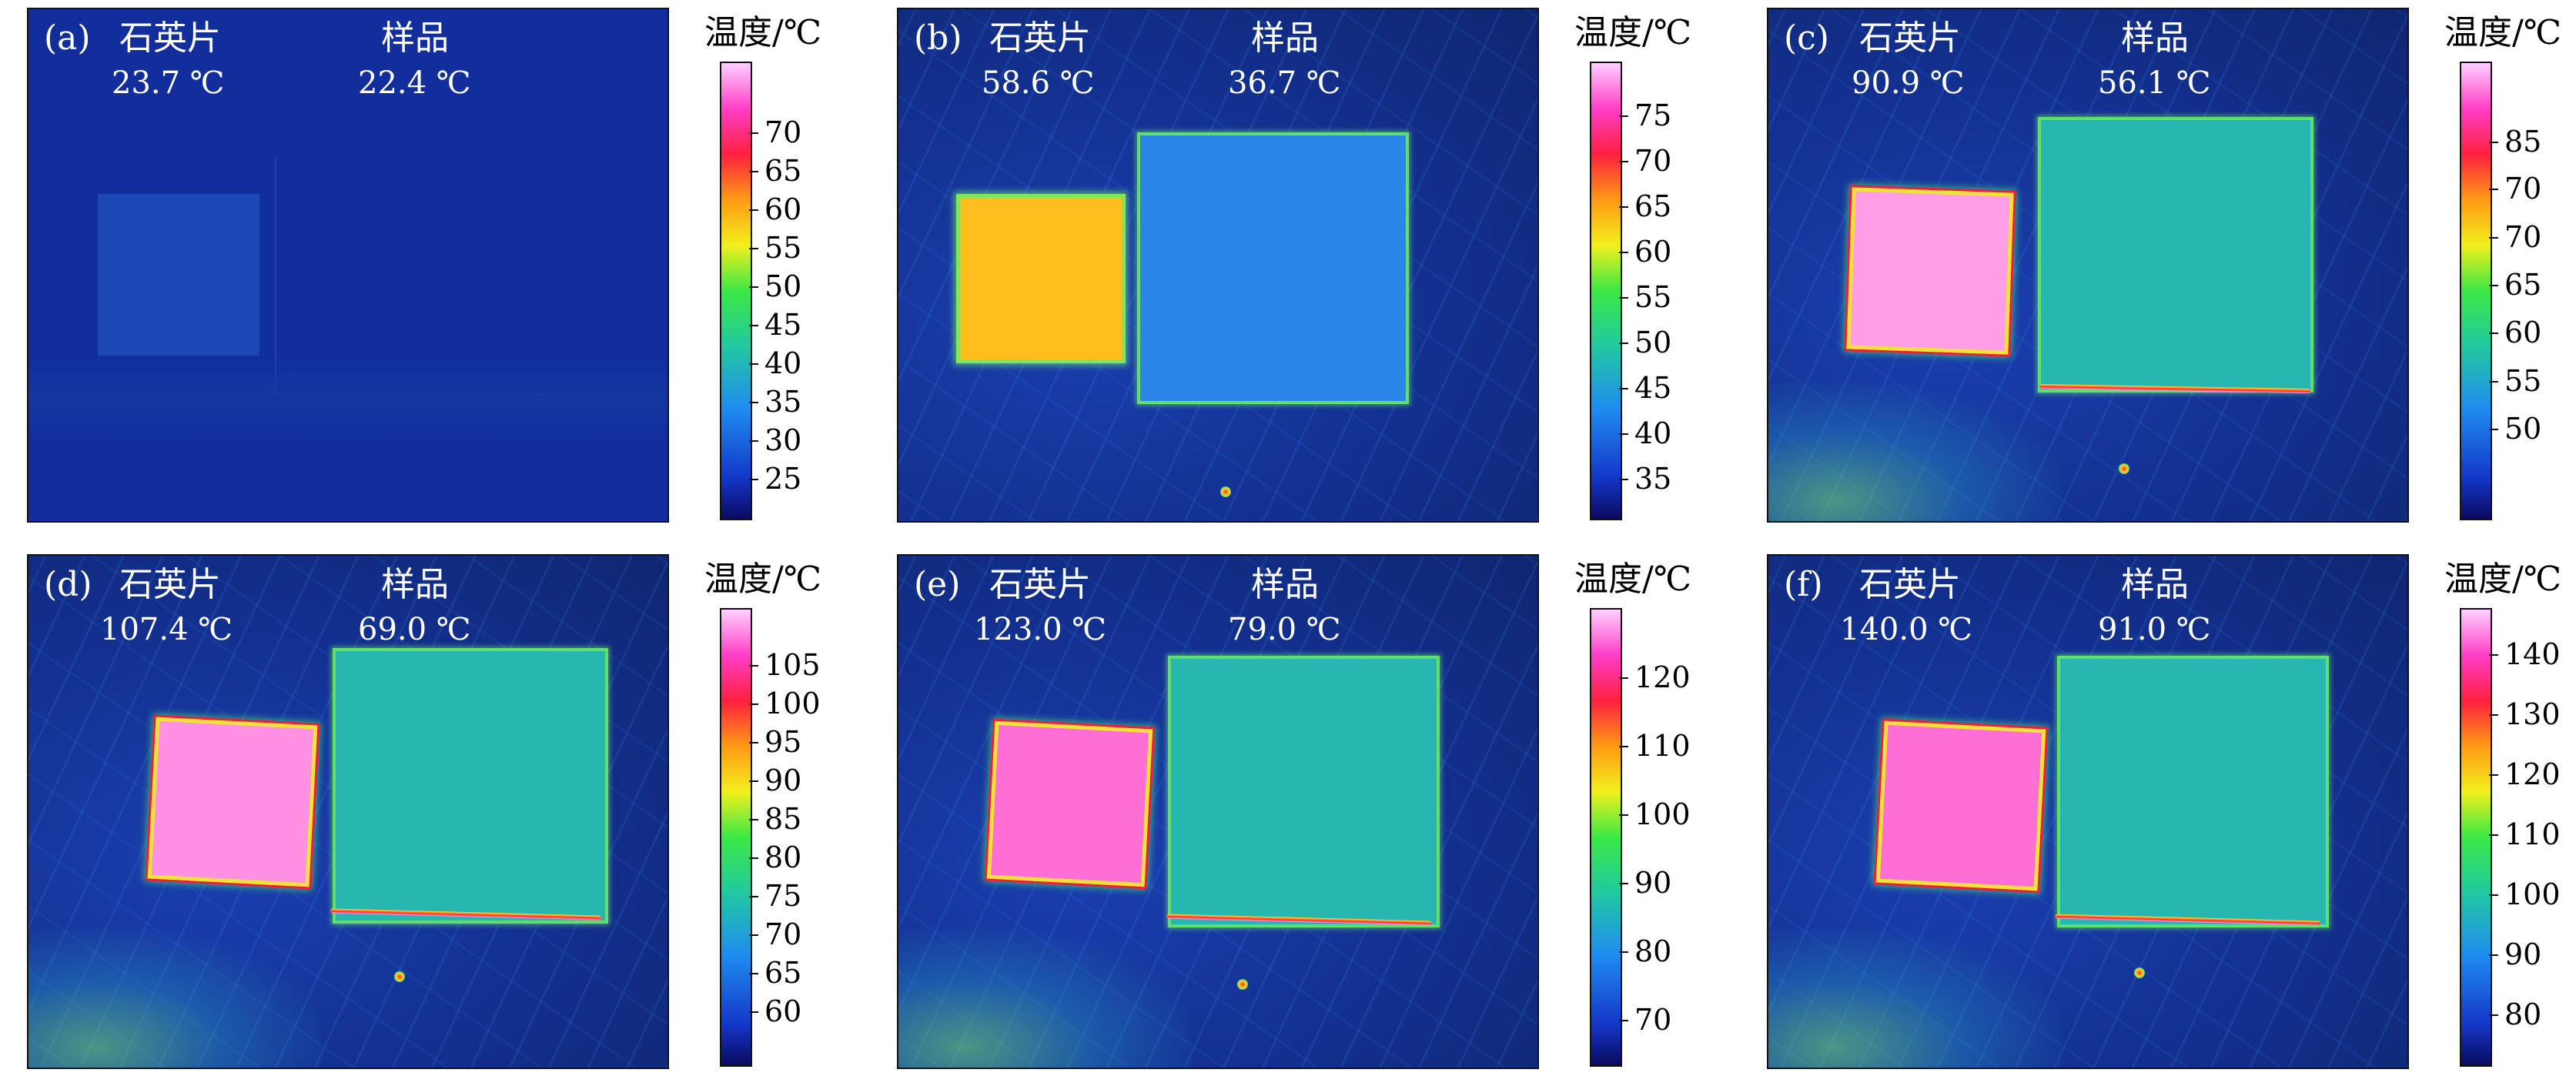 The width and height of the screenshot is (2576, 1076). What do you see at coordinates (1906, 629) in the screenshot?
I see `quartz-temp: 140.0 ℃` at bounding box center [1906, 629].